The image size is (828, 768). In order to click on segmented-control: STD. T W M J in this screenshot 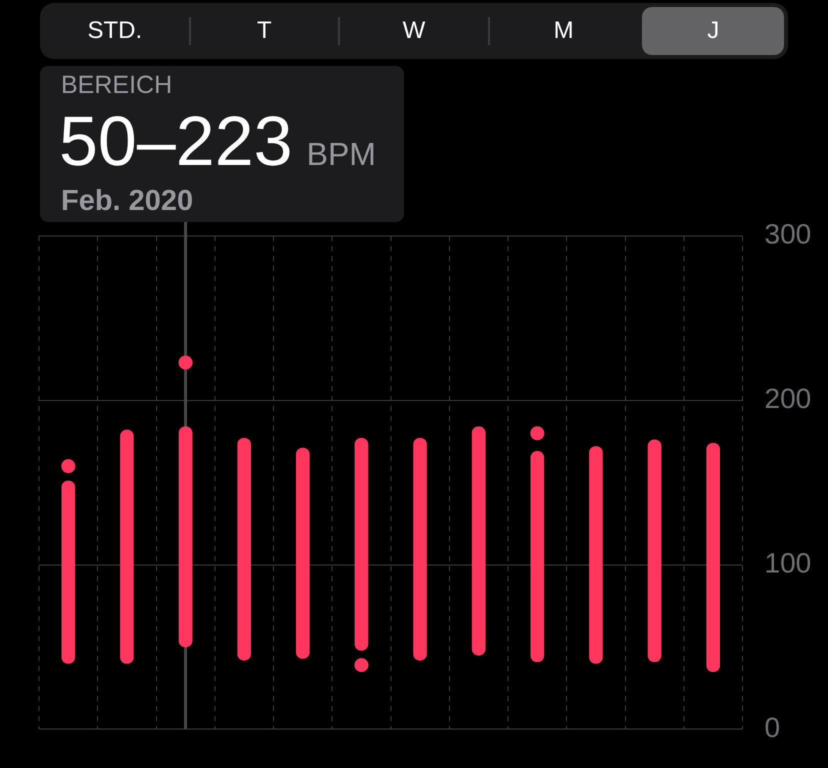, I will do `click(414, 31)`.